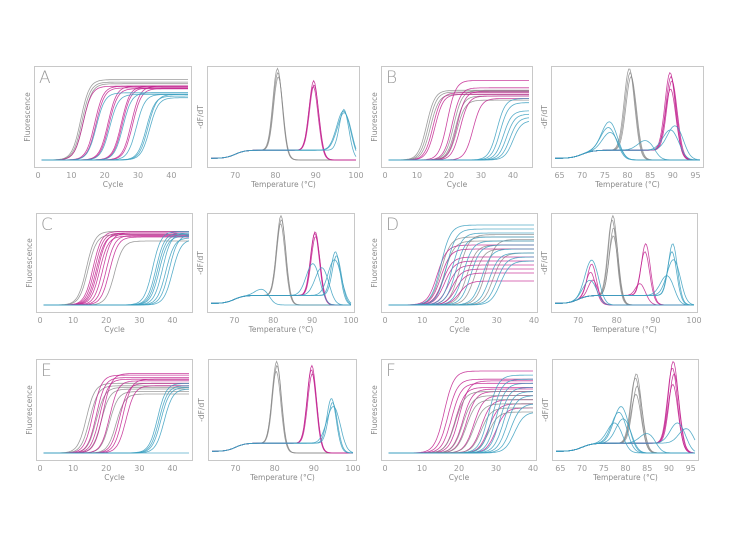  What do you see at coordinates (45, 78) in the screenshot?
I see `panel-letter: A` at bounding box center [45, 78].